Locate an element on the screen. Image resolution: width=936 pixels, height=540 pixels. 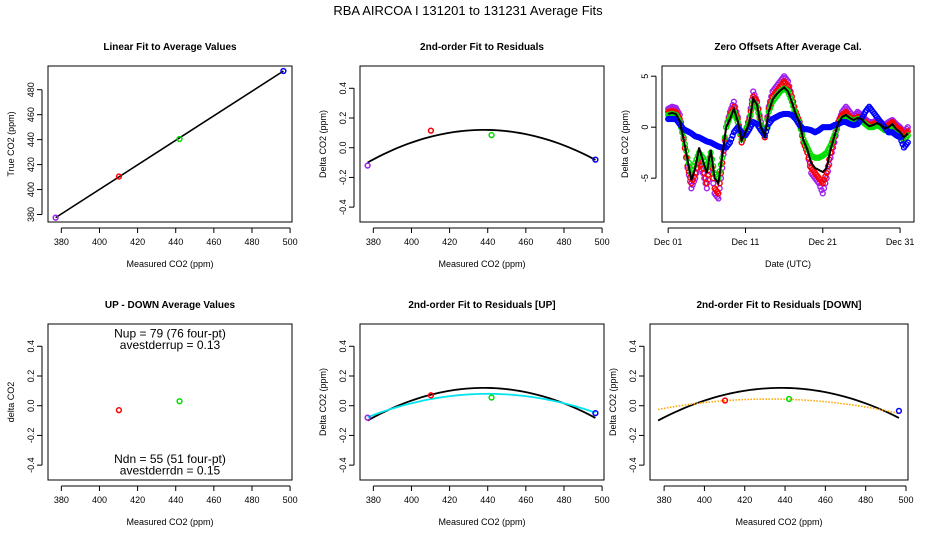
y-tick-label: 460 is located at coordinates (31, 114).